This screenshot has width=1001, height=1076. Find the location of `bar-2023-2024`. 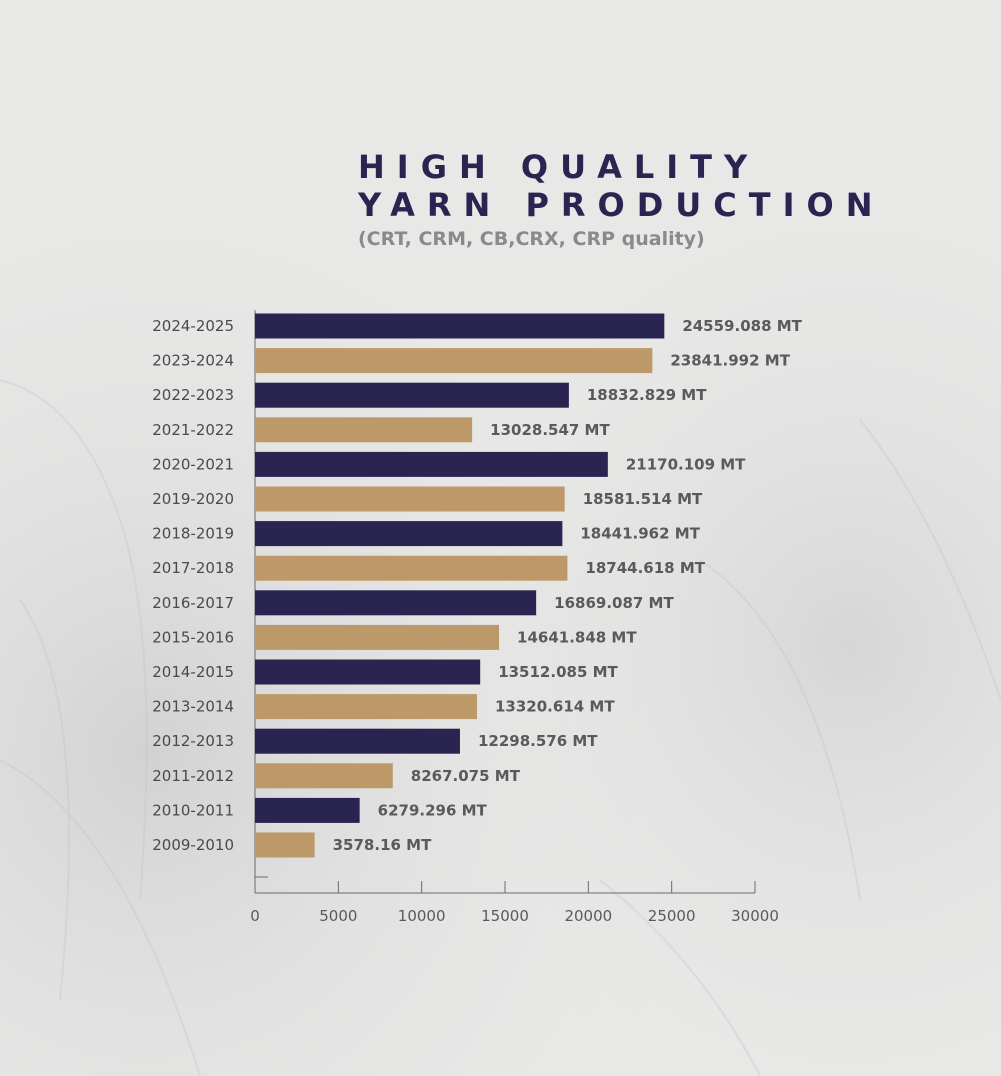

bar-2023-2024 is located at coordinates (454, 361).